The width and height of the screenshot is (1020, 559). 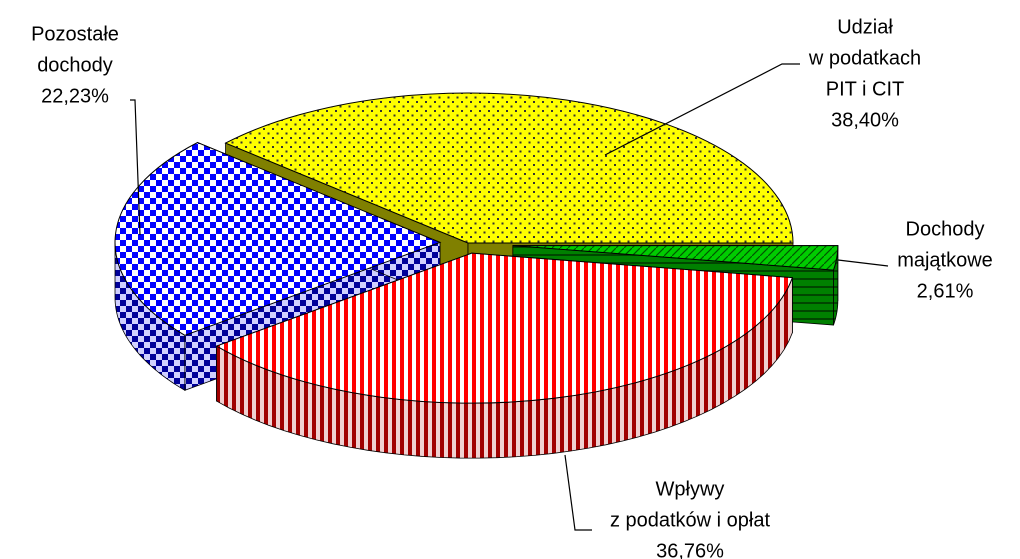 What do you see at coordinates (690, 549) in the screenshot?
I see `value-label: 36,76%` at bounding box center [690, 549].